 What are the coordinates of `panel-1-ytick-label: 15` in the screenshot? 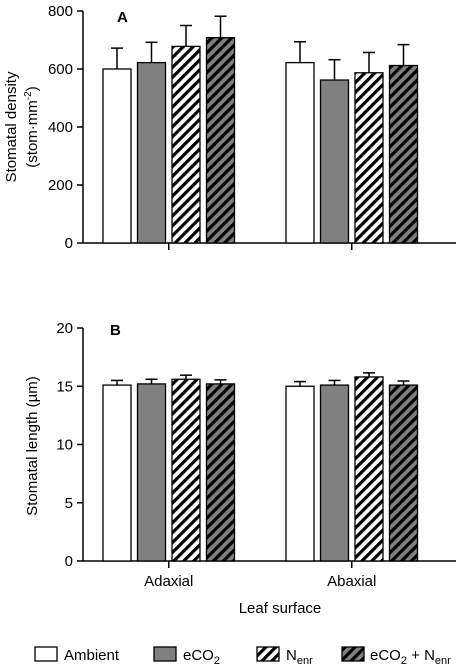 It's located at (64, 386).